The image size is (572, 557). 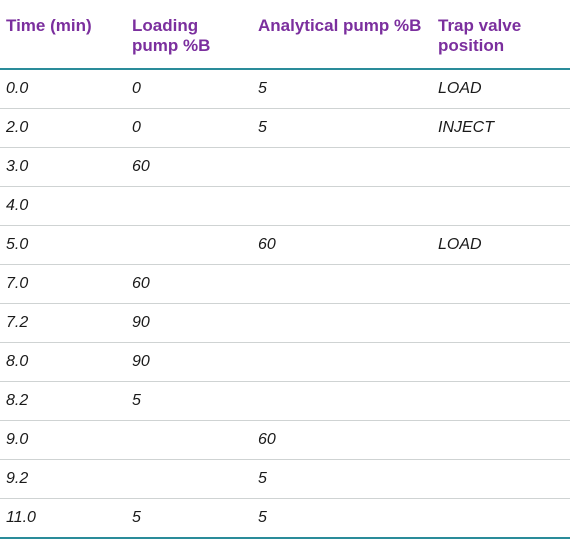 I want to click on table-row: 8.0 90, so click(x=285, y=362).